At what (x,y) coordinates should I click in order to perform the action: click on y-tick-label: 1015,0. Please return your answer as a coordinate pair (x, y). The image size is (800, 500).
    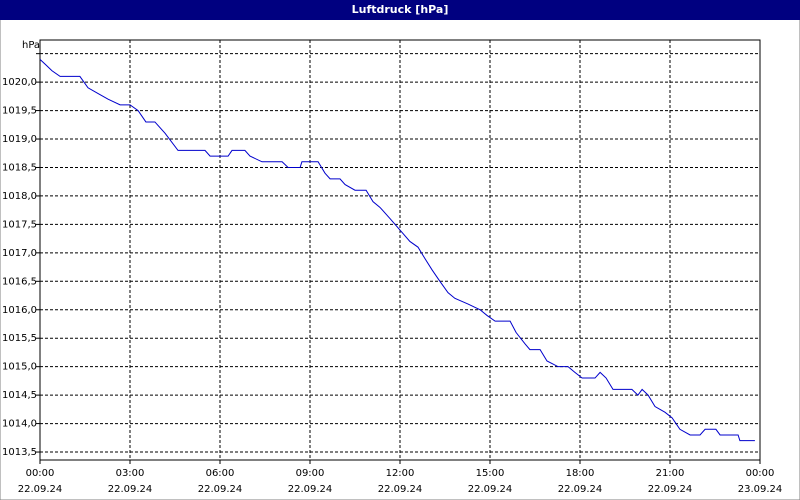
    Looking at the image, I should click on (19, 367).